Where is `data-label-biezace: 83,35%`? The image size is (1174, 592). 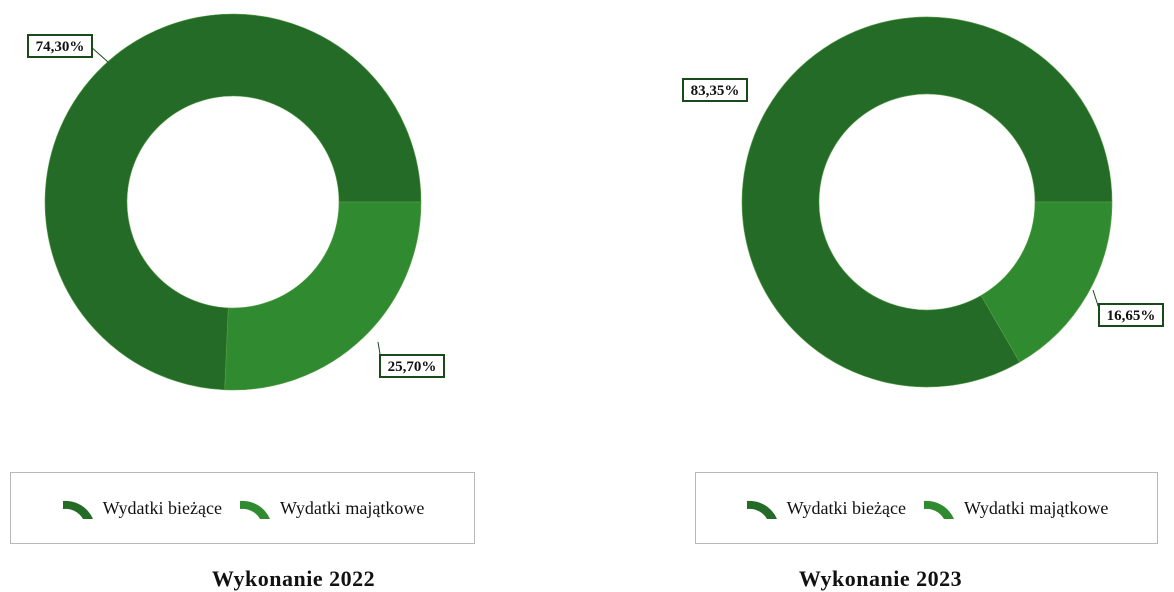 data-label-biezace: 83,35% is located at coordinates (715, 91).